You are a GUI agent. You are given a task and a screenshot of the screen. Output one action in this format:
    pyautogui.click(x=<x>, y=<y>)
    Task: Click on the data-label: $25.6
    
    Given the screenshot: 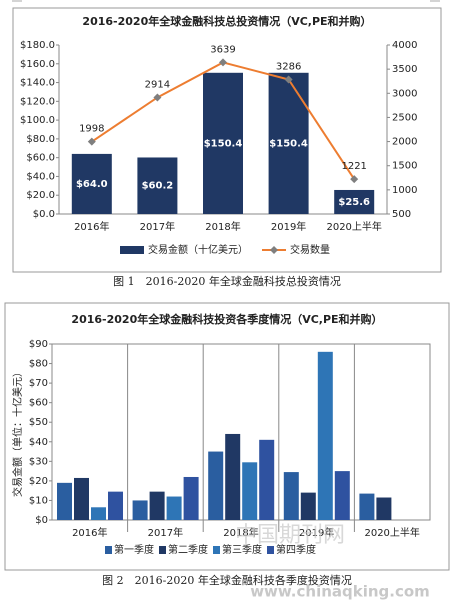 What is the action you would take?
    pyautogui.click(x=354, y=202)
    